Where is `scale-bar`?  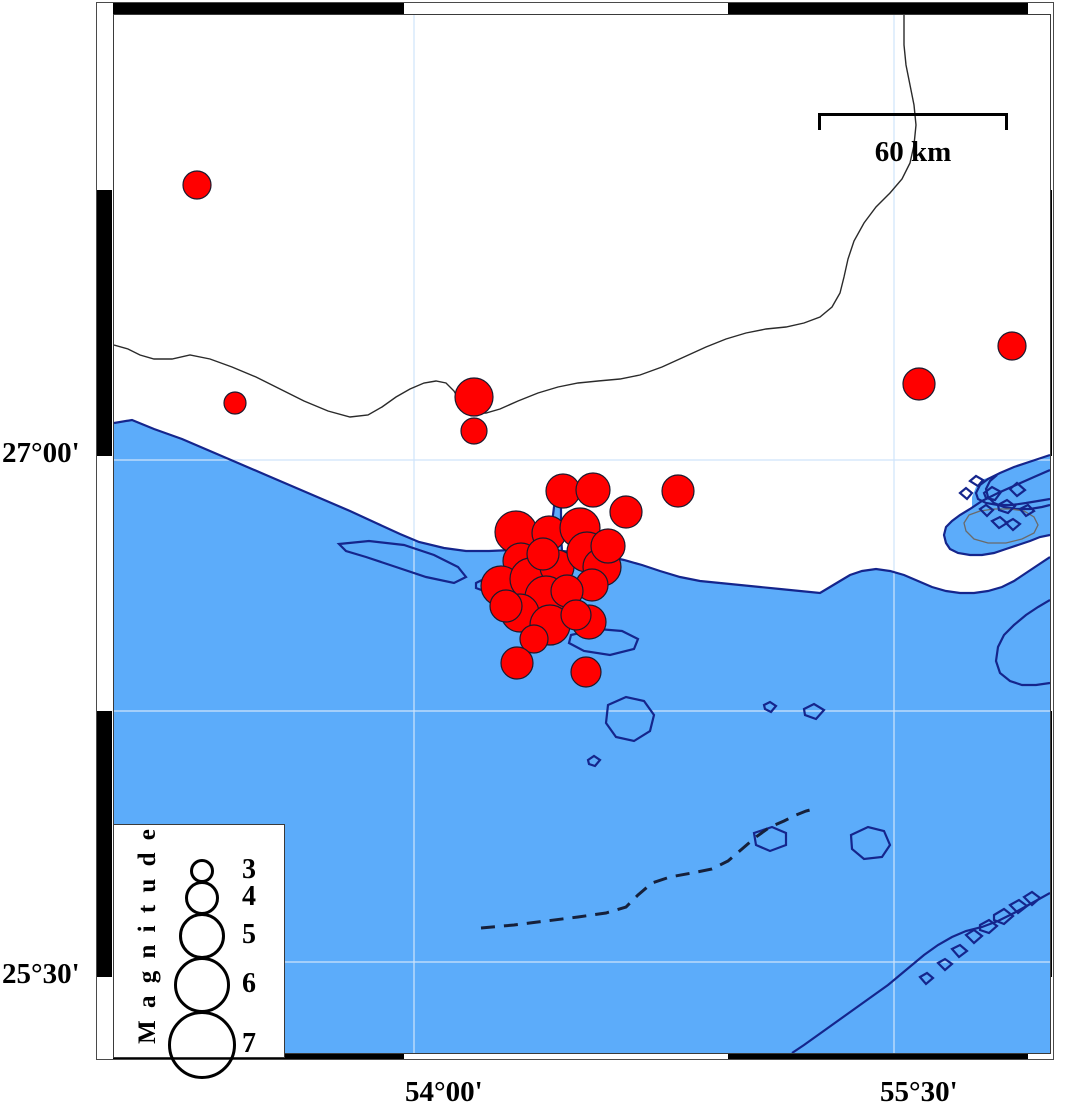
scale-bar is located at coordinates (913, 122).